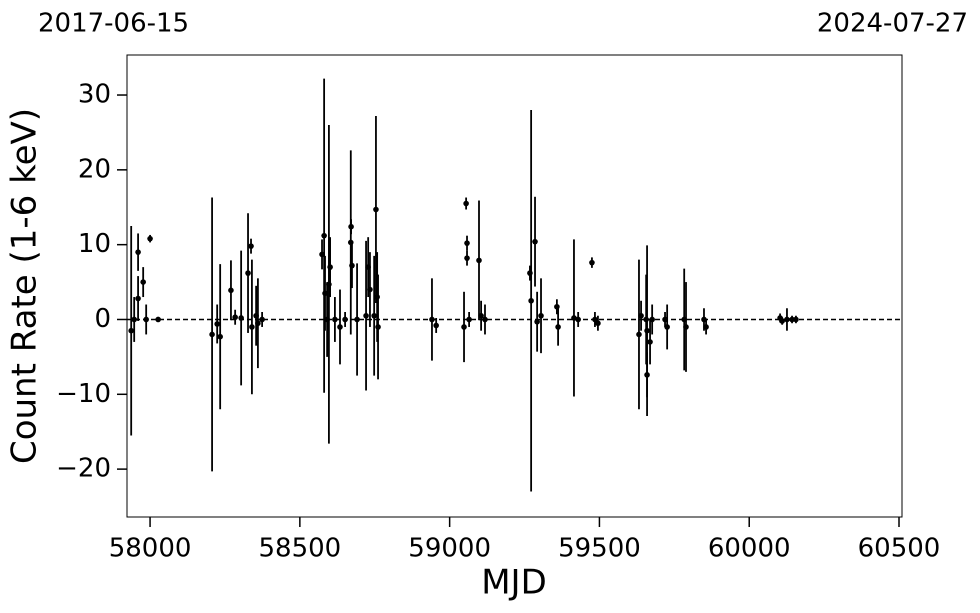  I want to click on y-axis-label: Count Rate (1-6 keV), so click(25, 286).